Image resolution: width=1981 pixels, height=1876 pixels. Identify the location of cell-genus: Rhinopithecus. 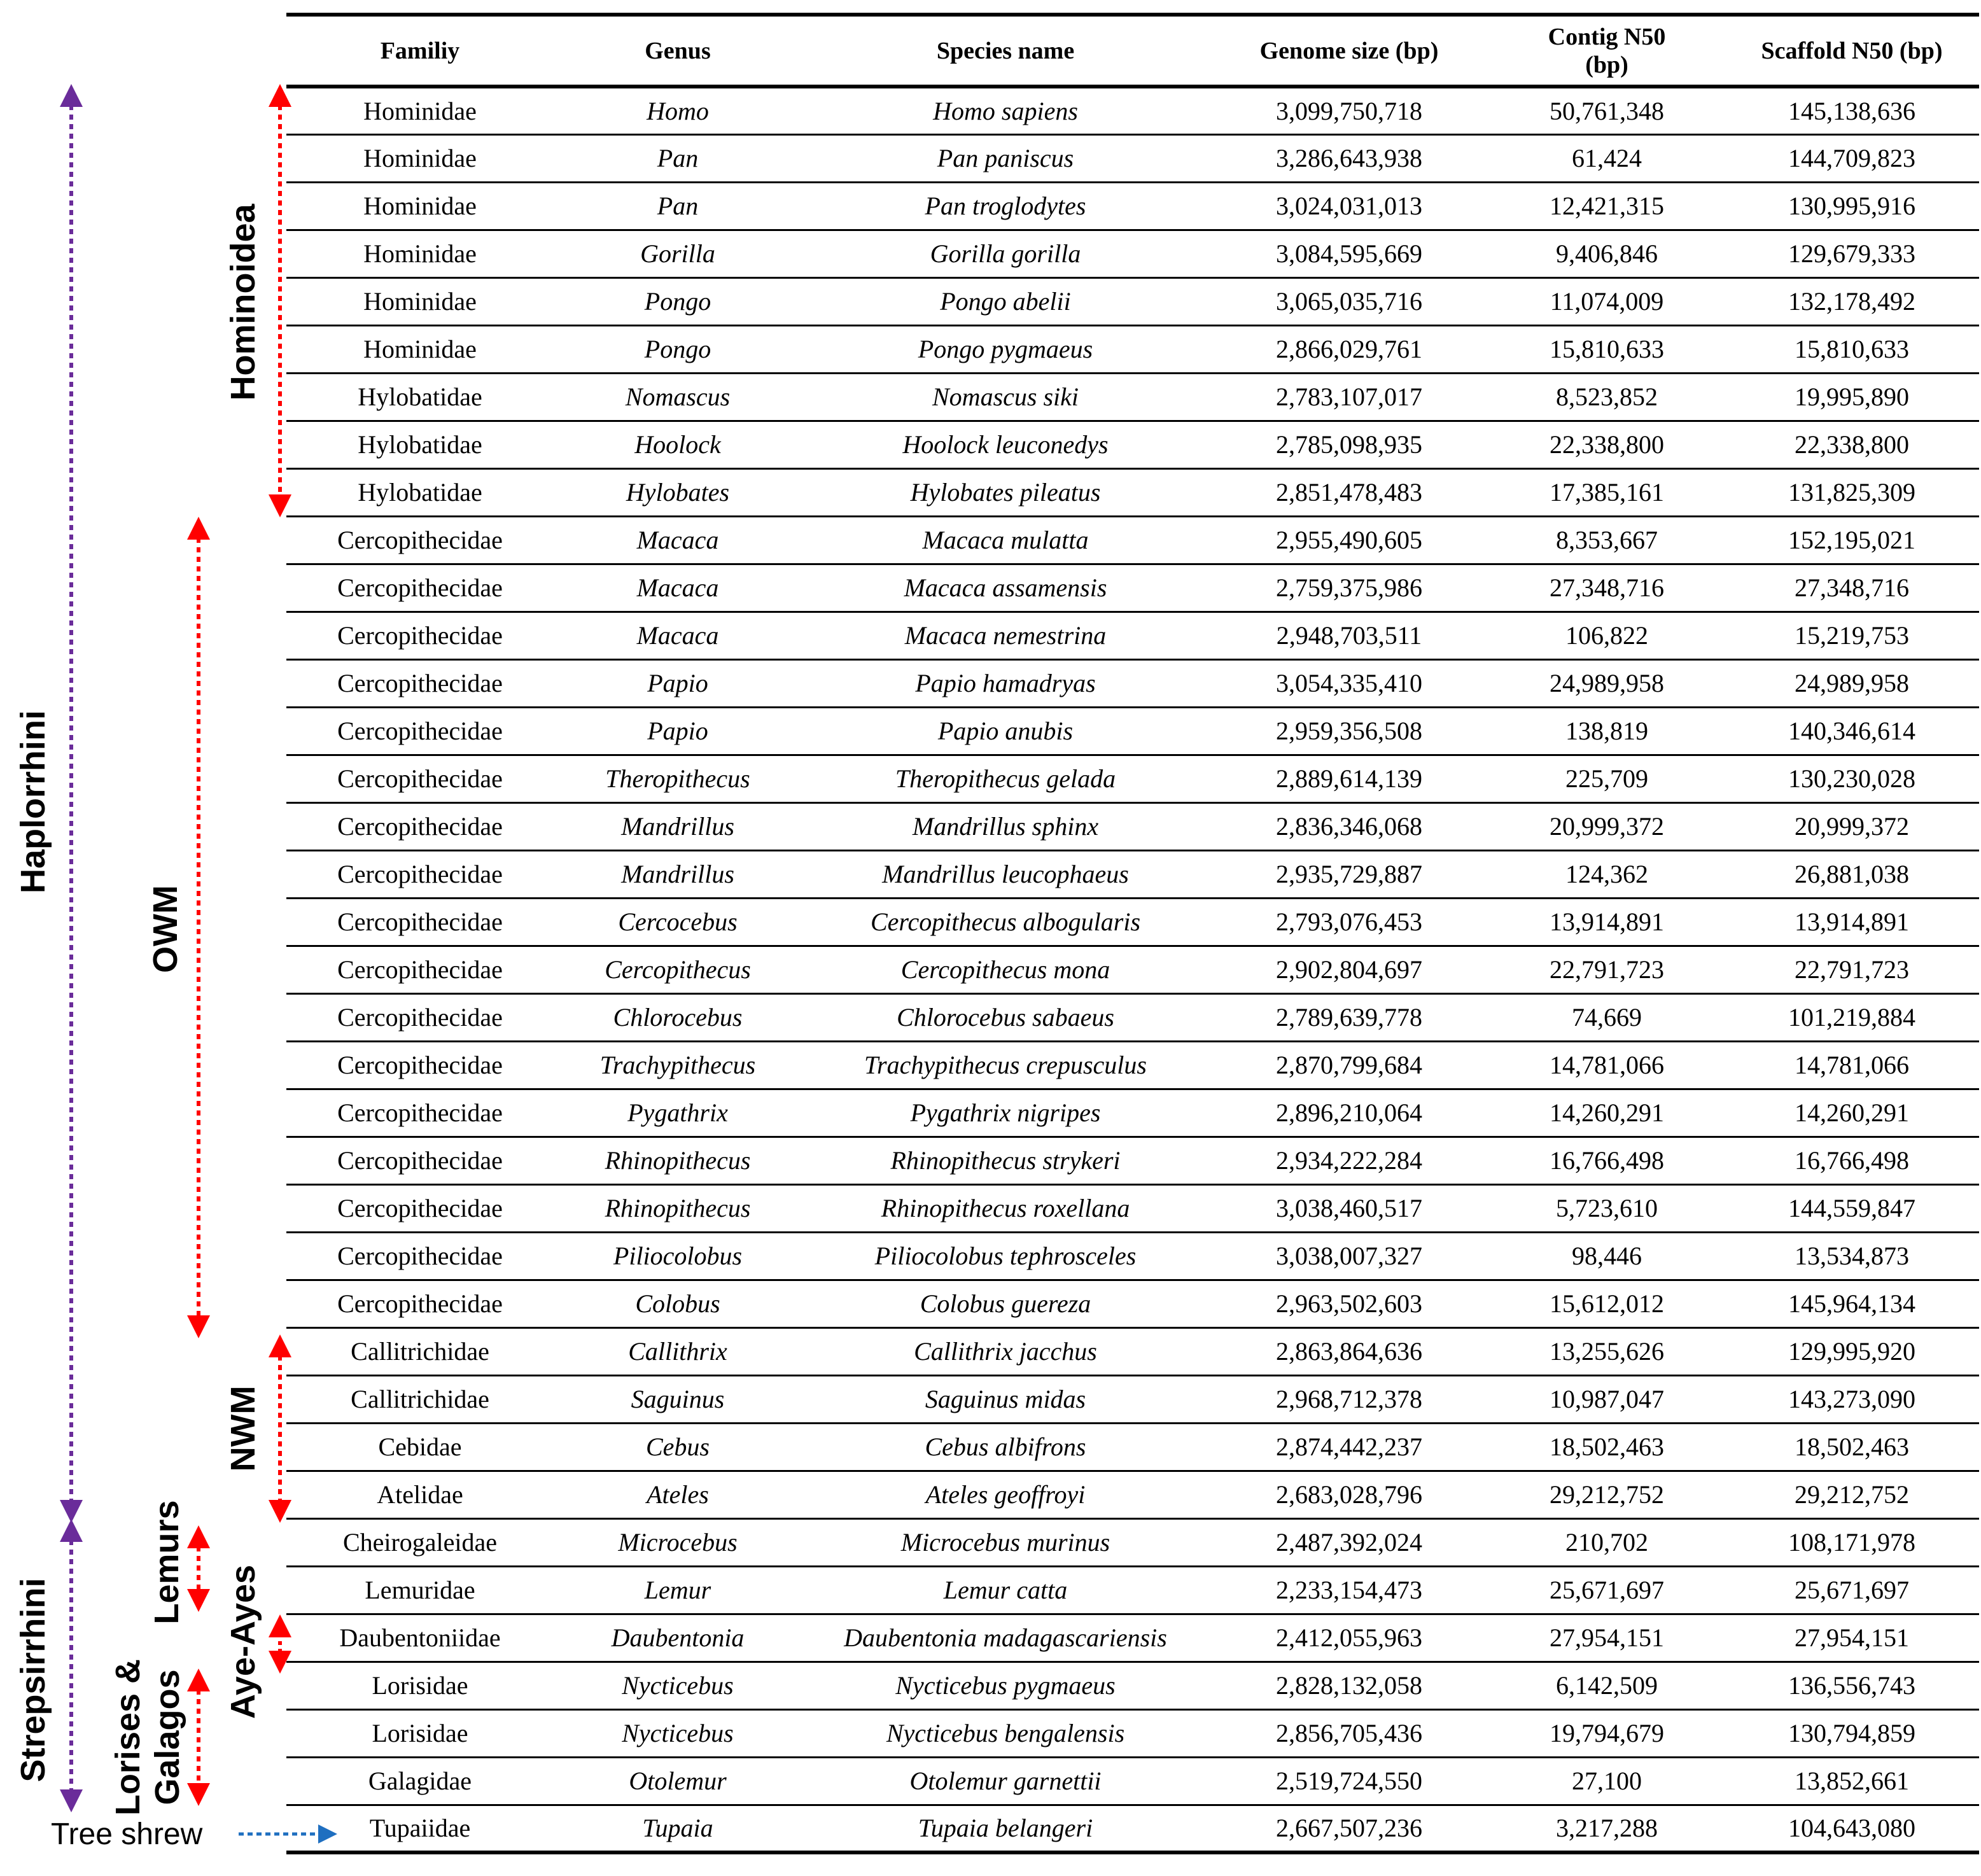
(678, 1161).